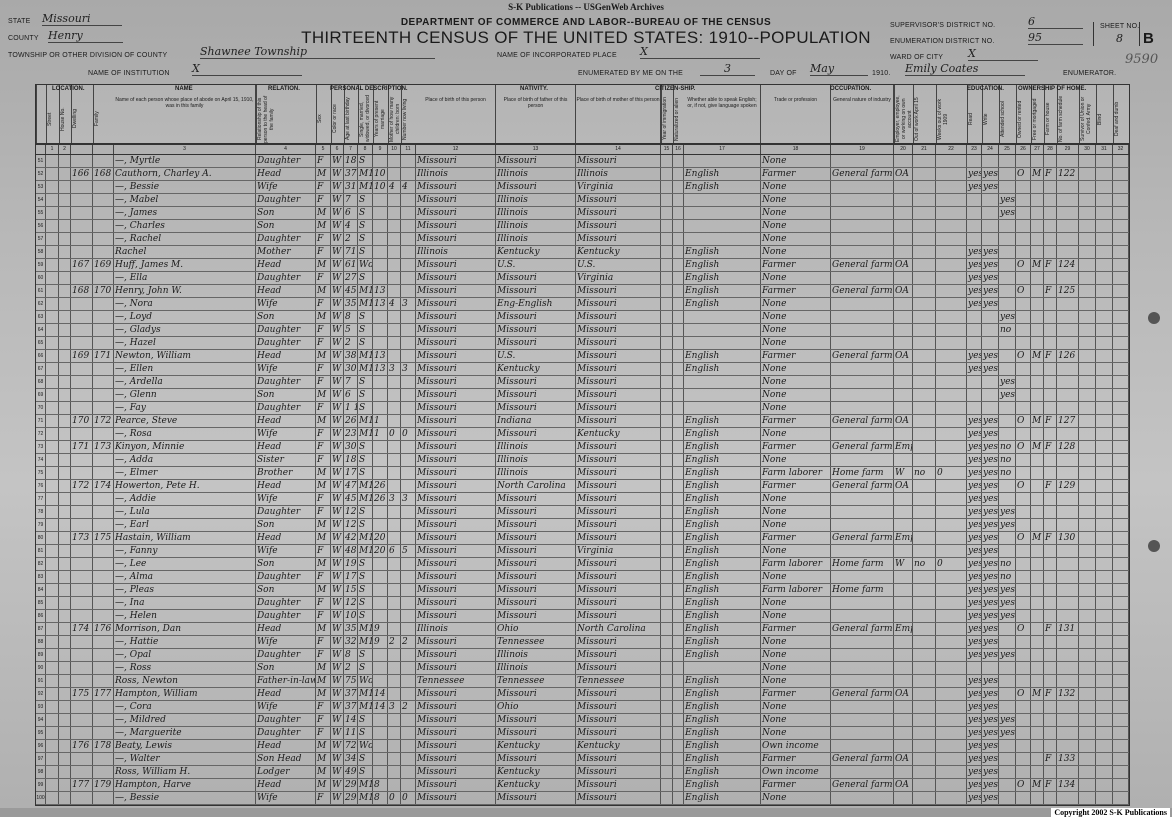 This screenshot has width=1172, height=817. What do you see at coordinates (103, 720) in the screenshot?
I see `family-number-cell` at bounding box center [103, 720].